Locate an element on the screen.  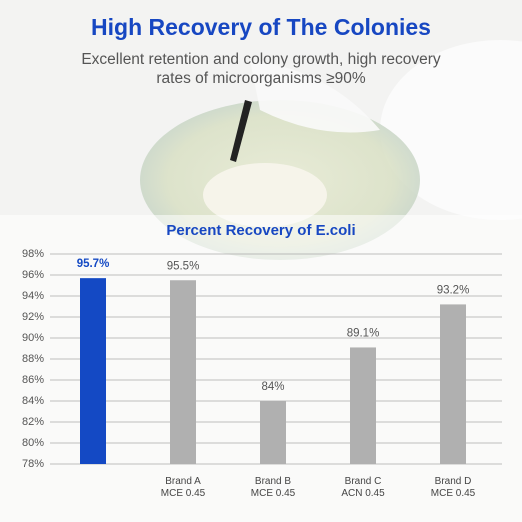
x-tick-label: Brand C ACN 0.45 is located at coordinates (363, 487).